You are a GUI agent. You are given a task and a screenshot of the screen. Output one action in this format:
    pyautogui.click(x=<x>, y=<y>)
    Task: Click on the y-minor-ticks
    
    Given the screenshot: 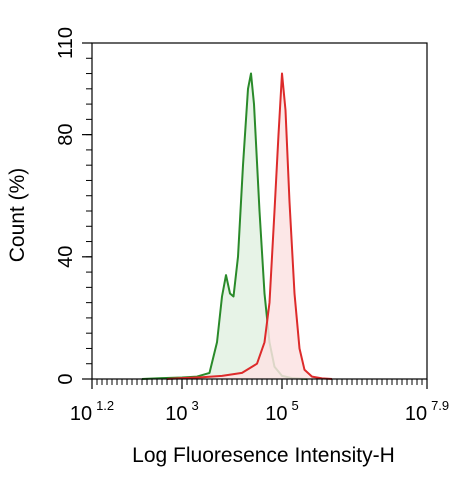 What is the action you would take?
    pyautogui.click(x=89, y=211)
    